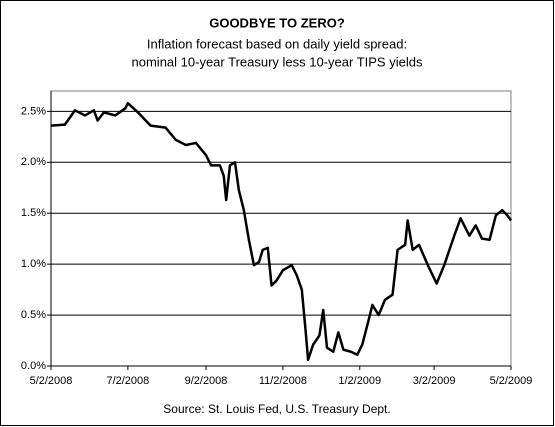  I want to click on chart-title: GOODBYE TO ZERO?, so click(277, 22).